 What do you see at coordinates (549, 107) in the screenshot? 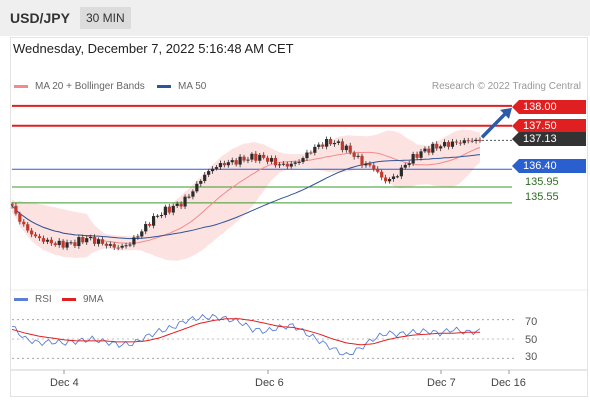
I see `level-tag-138: 138.00` at bounding box center [549, 107].